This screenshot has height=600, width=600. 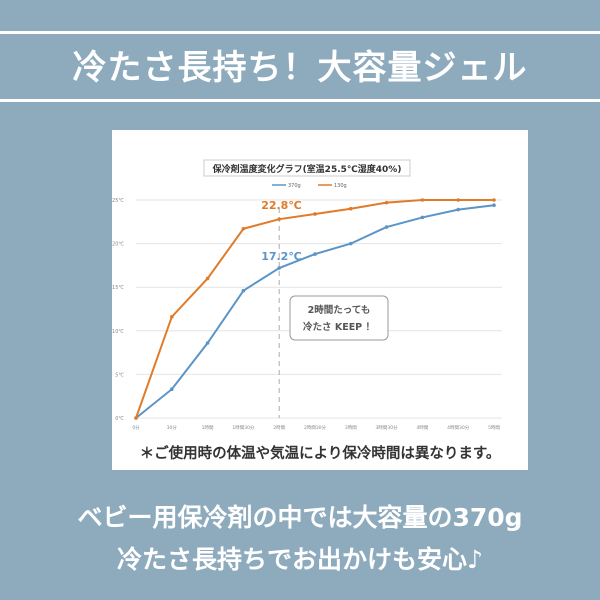 I want to click on callout-line-2: 冷たさ KEEP ！, so click(x=339, y=327).